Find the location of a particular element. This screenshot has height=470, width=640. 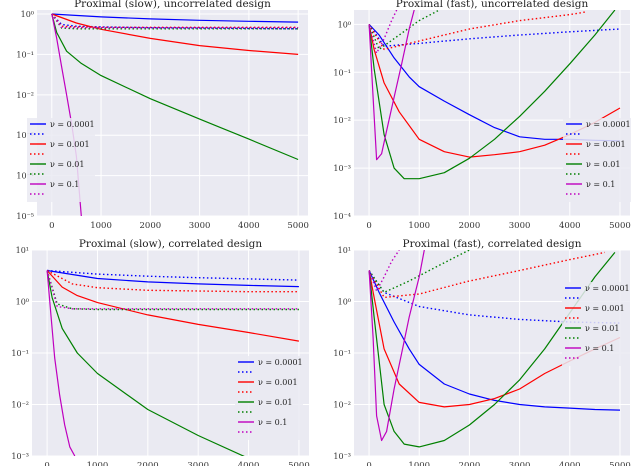

chart-title: Proximal (slow), correlated design is located at coordinates (170, 244).